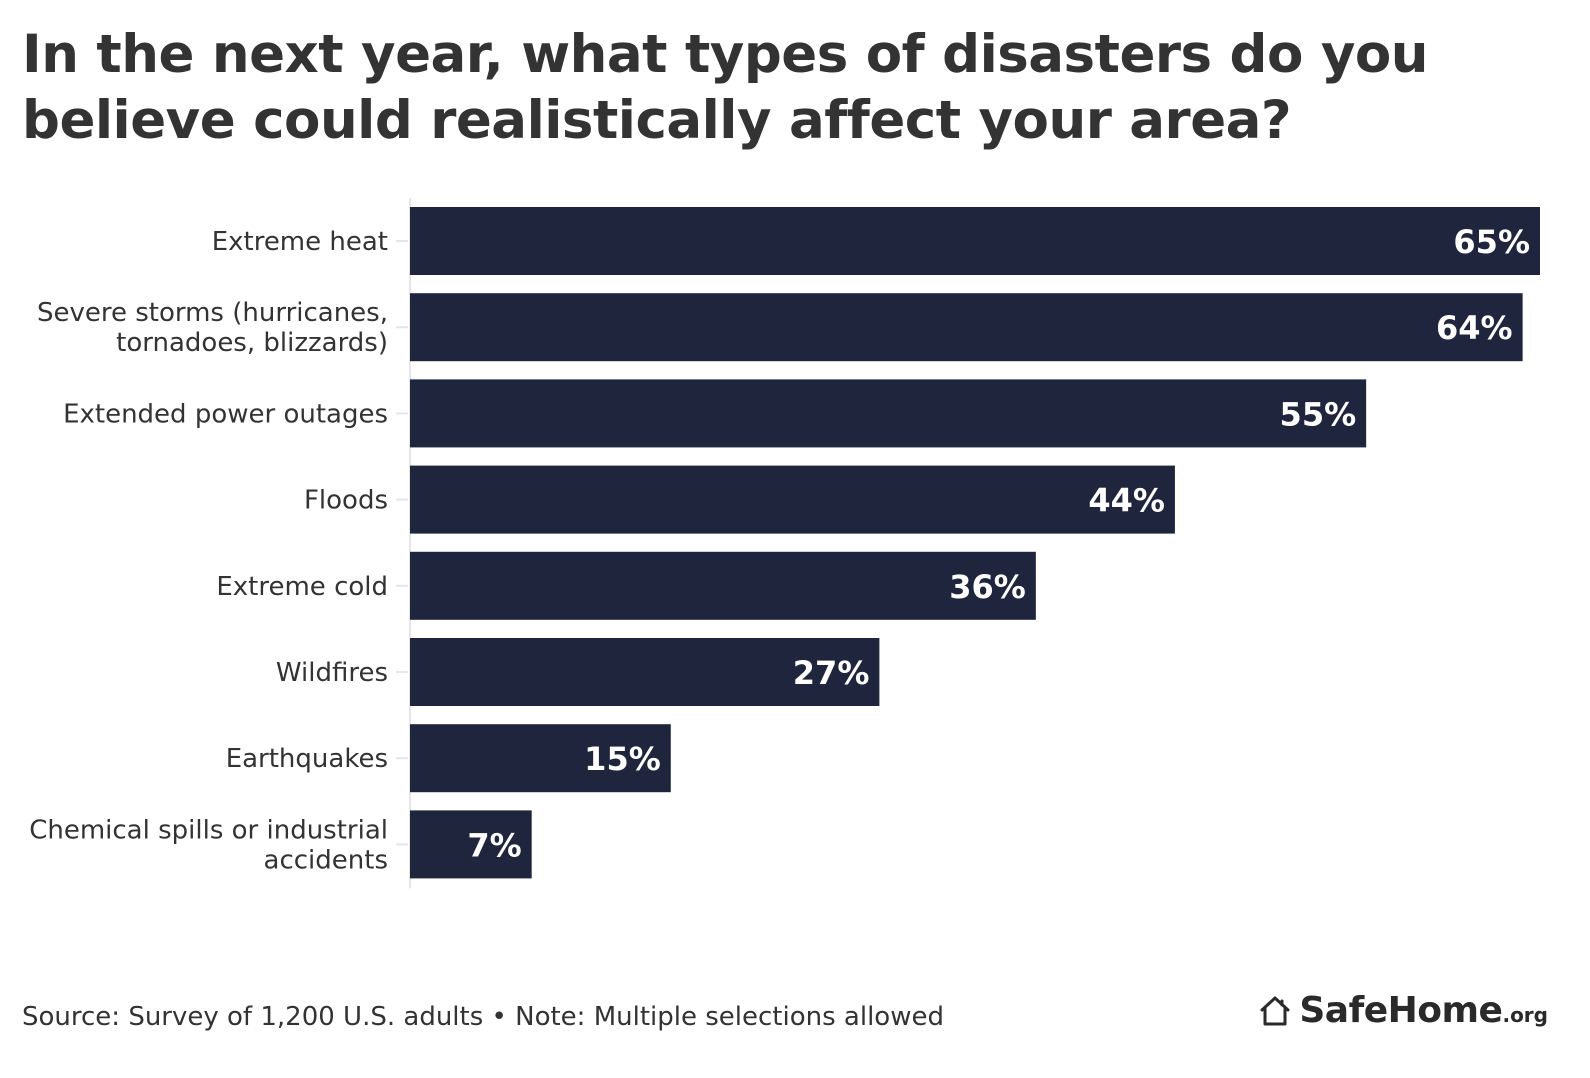 The height and width of the screenshot is (1078, 1590). Describe the element at coordinates (1126, 501) in the screenshot. I see `bar-value-label: 44%` at that location.